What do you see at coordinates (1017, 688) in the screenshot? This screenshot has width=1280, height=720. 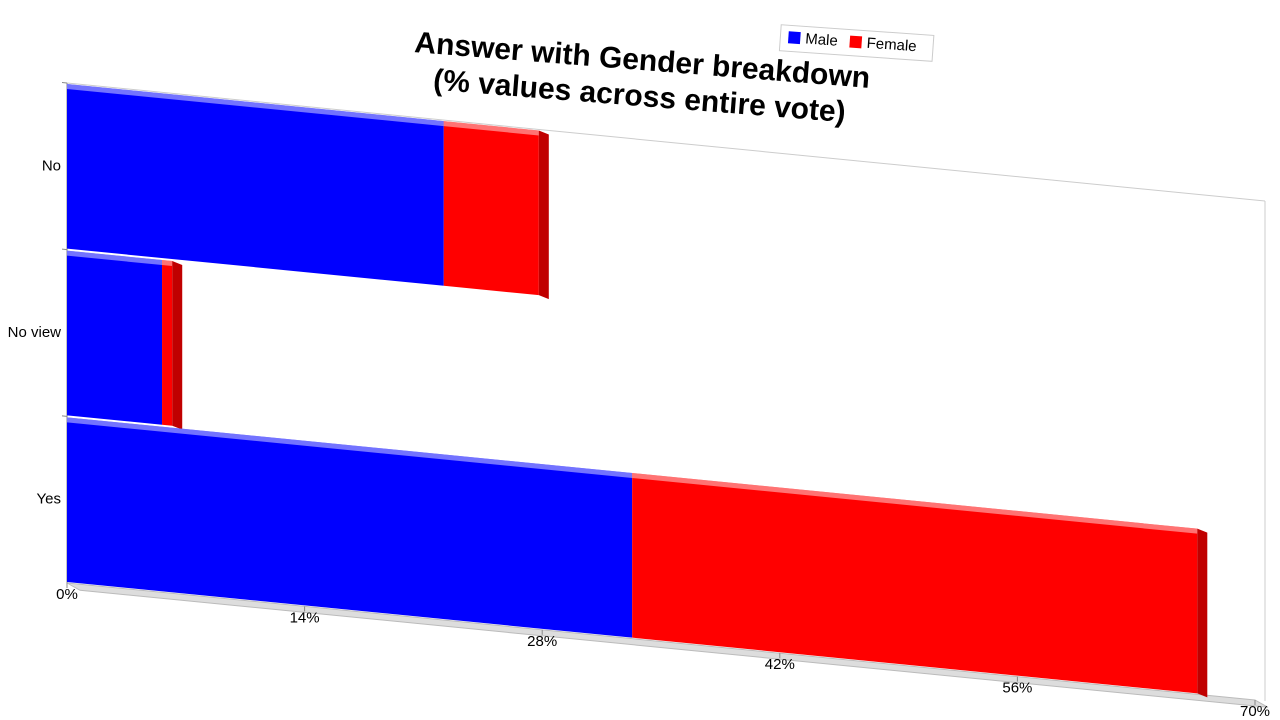 I see `x-tick-label: 56%` at bounding box center [1017, 688].